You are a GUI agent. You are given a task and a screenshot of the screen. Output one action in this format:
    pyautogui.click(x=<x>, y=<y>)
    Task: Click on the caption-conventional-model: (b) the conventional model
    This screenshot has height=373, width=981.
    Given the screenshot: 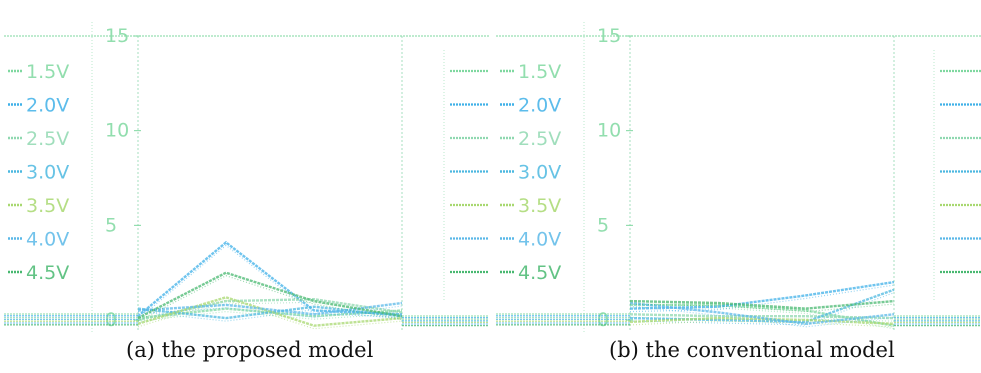 What is the action you would take?
    pyautogui.click(x=752, y=350)
    